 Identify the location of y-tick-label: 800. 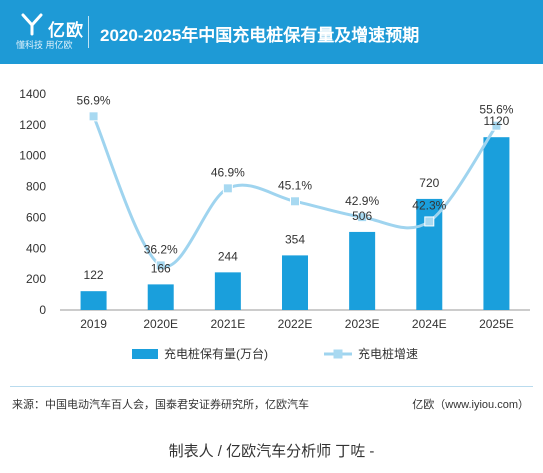
(36, 187).